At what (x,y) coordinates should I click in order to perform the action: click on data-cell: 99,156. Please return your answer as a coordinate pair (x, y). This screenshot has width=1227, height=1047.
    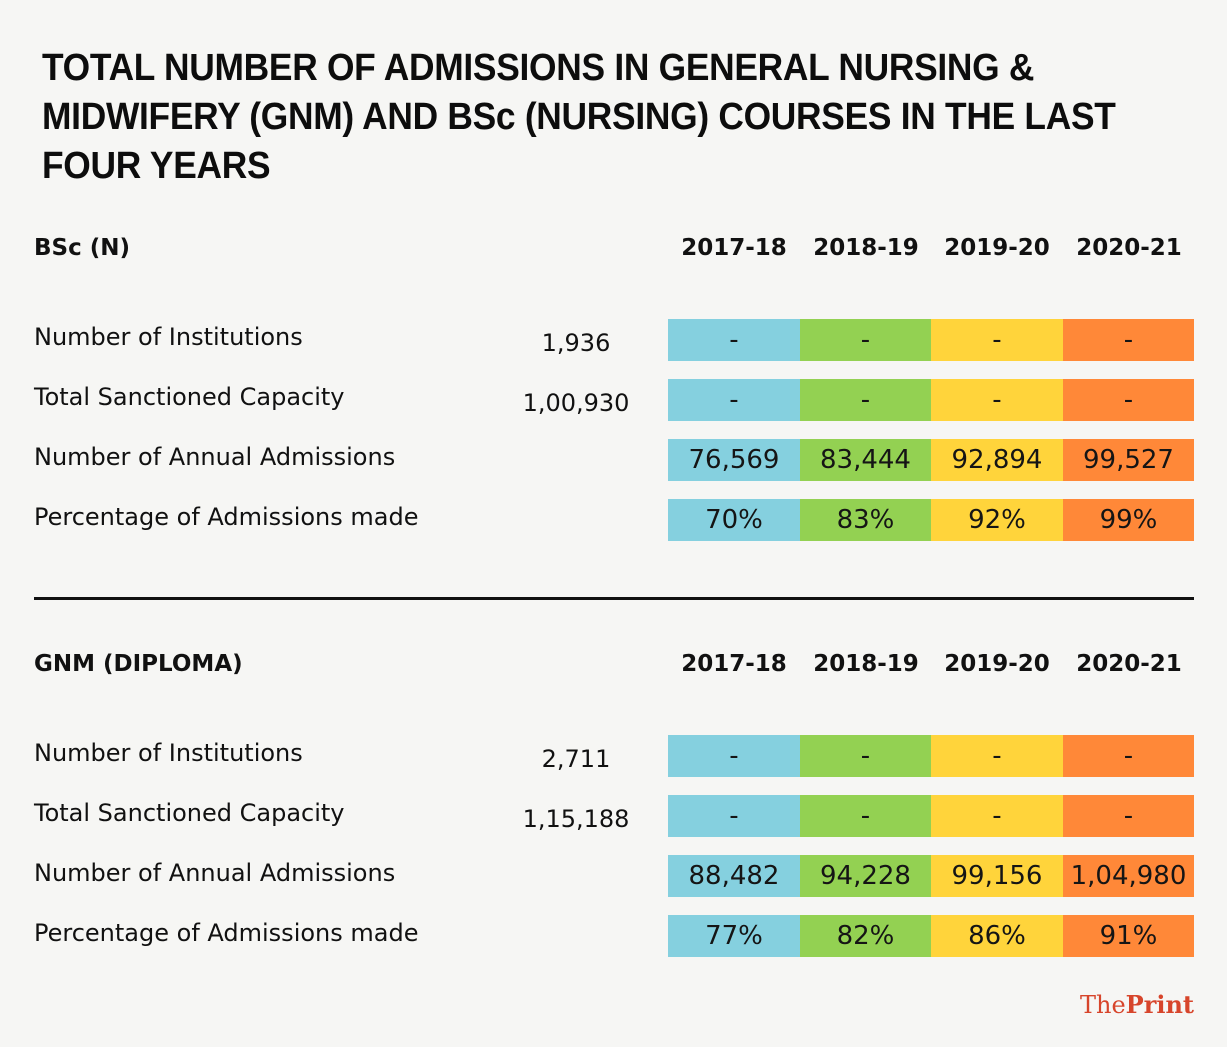
    Looking at the image, I should click on (997, 876).